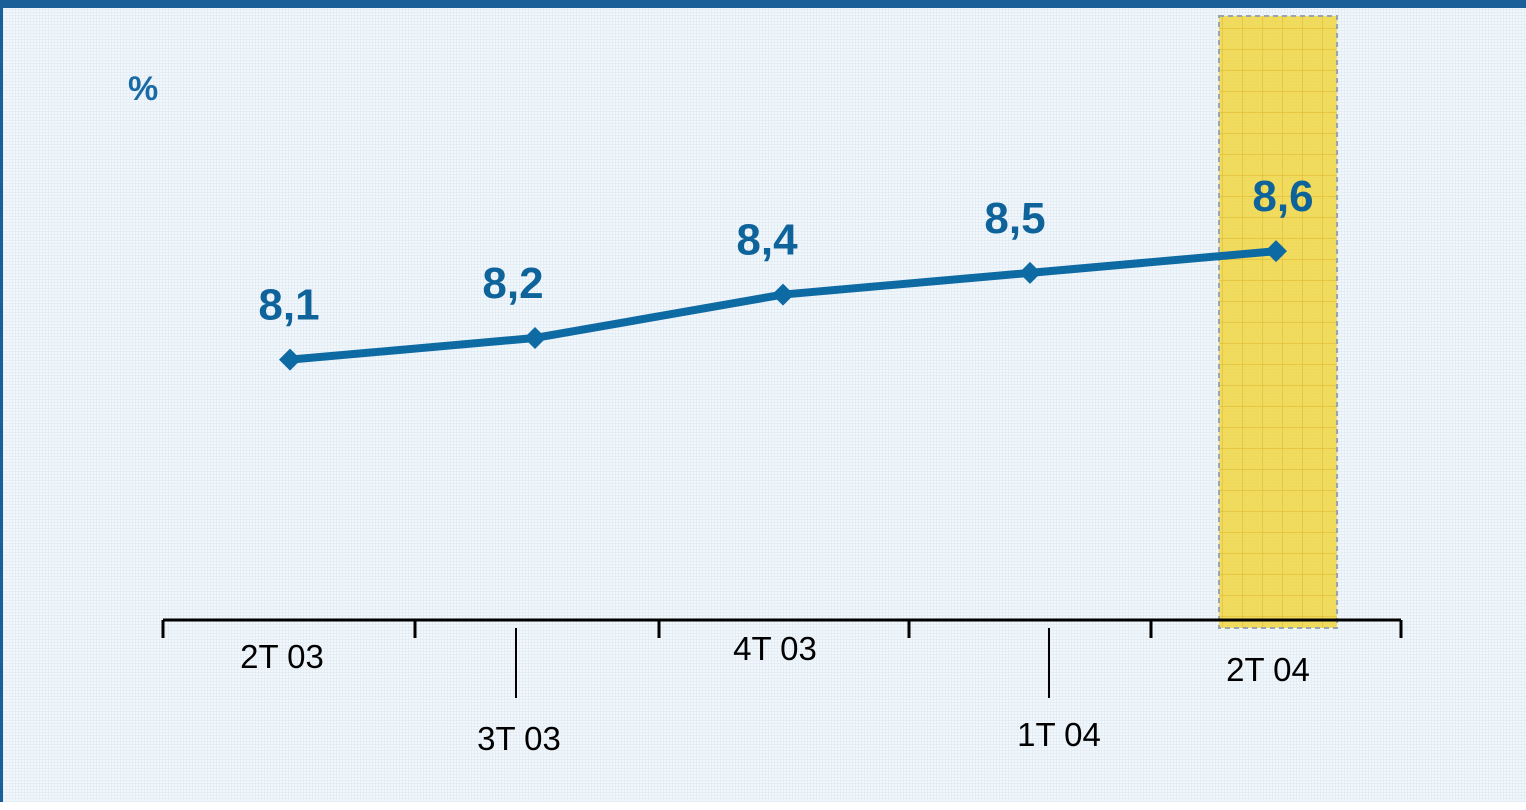 Image resolution: width=1526 pixels, height=810 pixels. What do you see at coordinates (143, 89) in the screenshot?
I see `unit-label: %` at bounding box center [143, 89].